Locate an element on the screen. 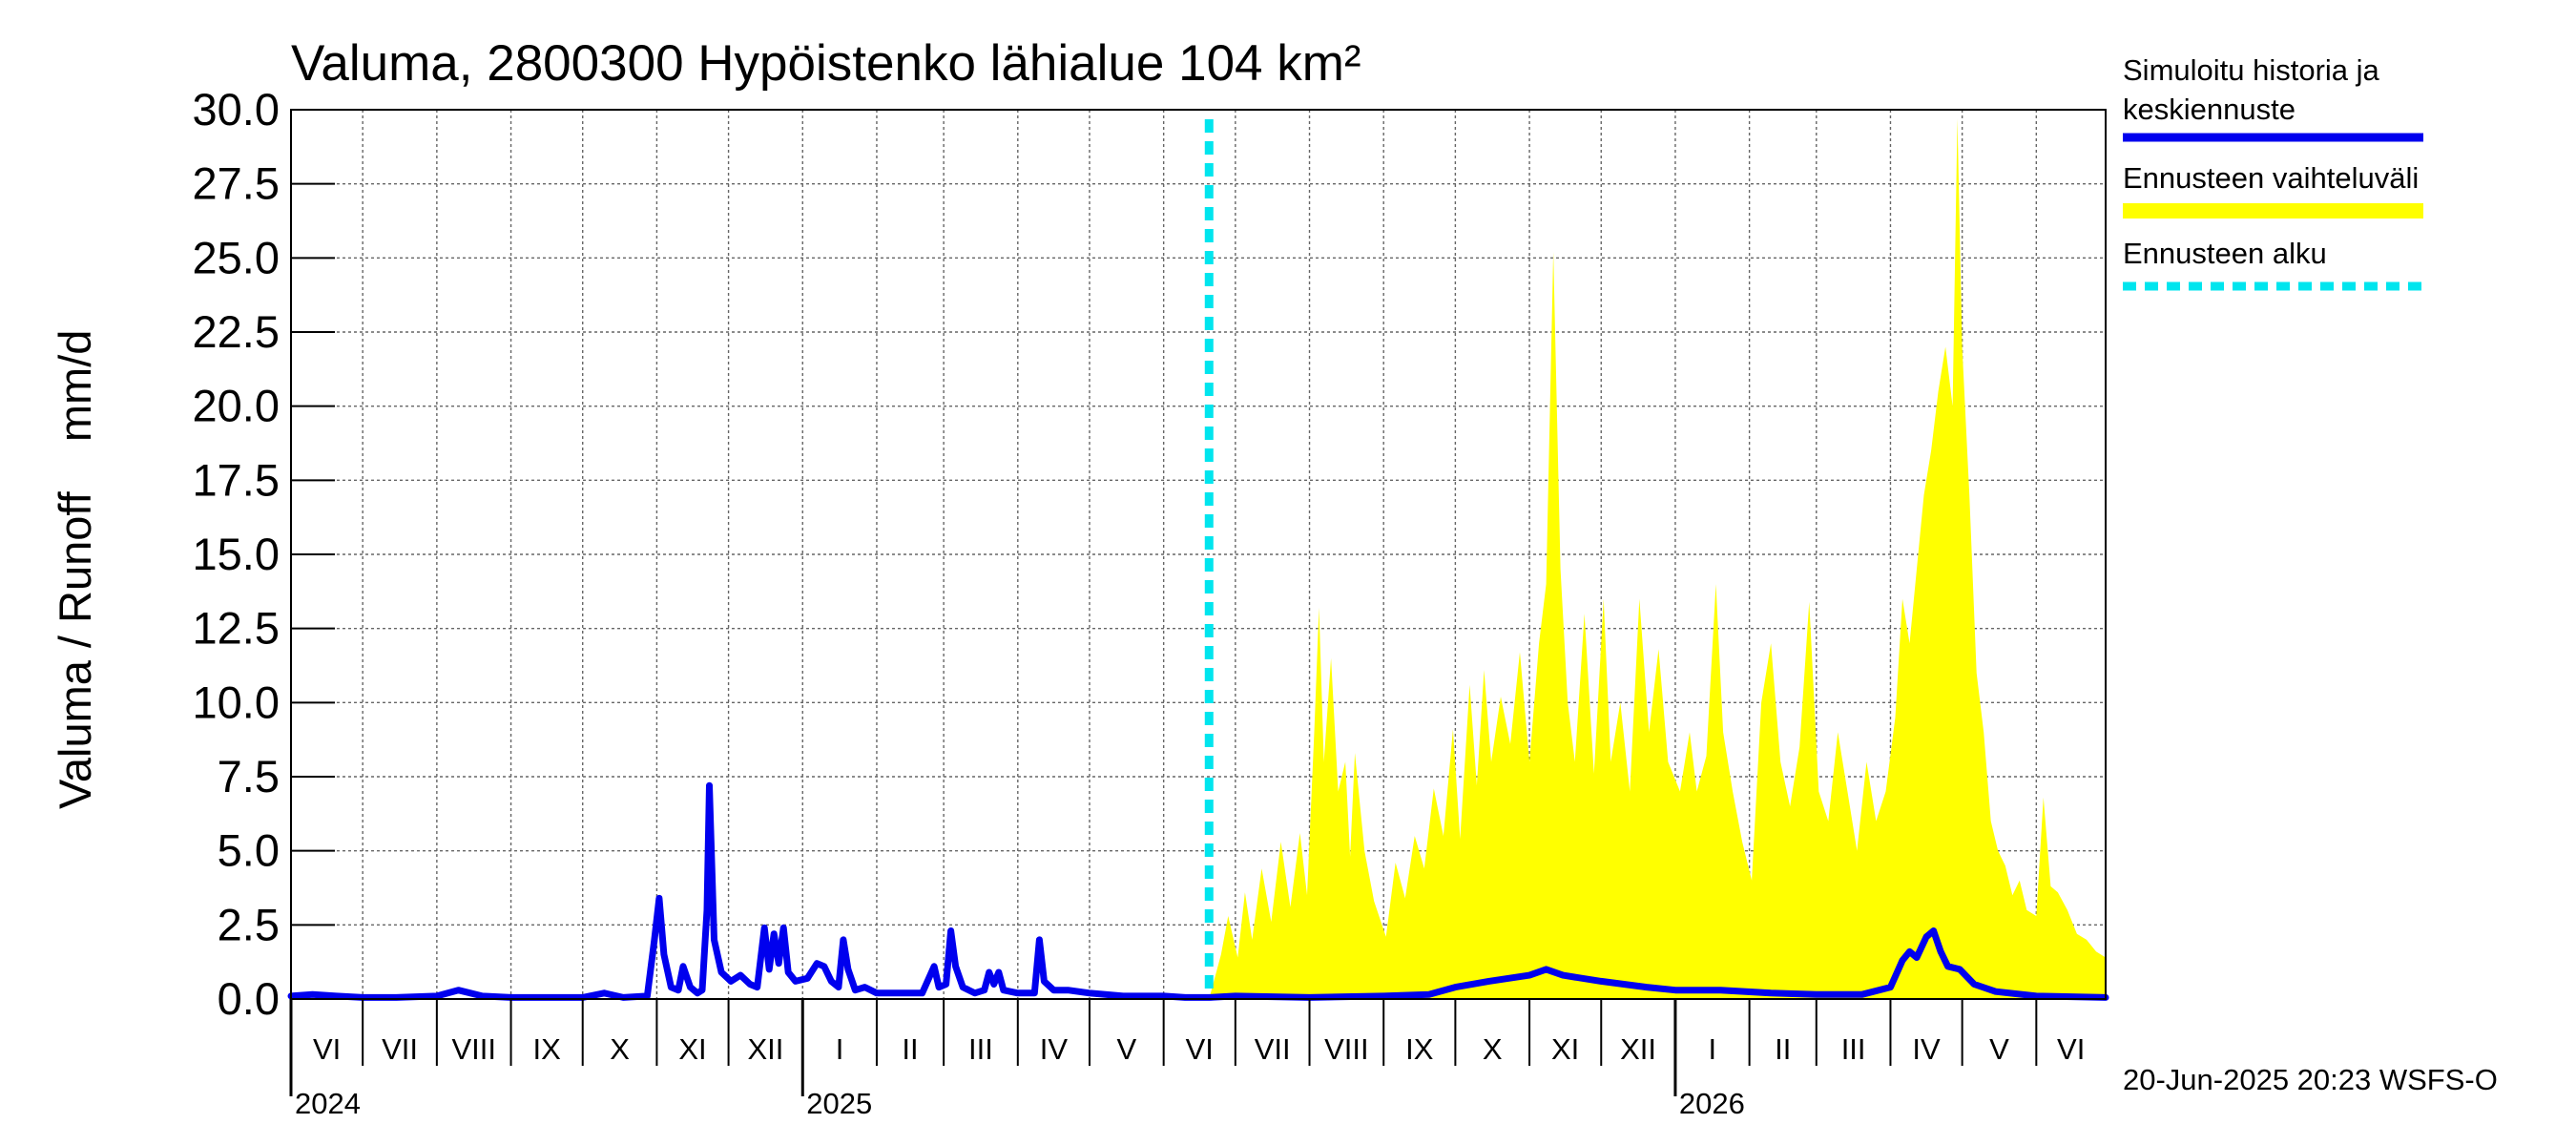  y-tick-label: 25.0 is located at coordinates (236, 257).